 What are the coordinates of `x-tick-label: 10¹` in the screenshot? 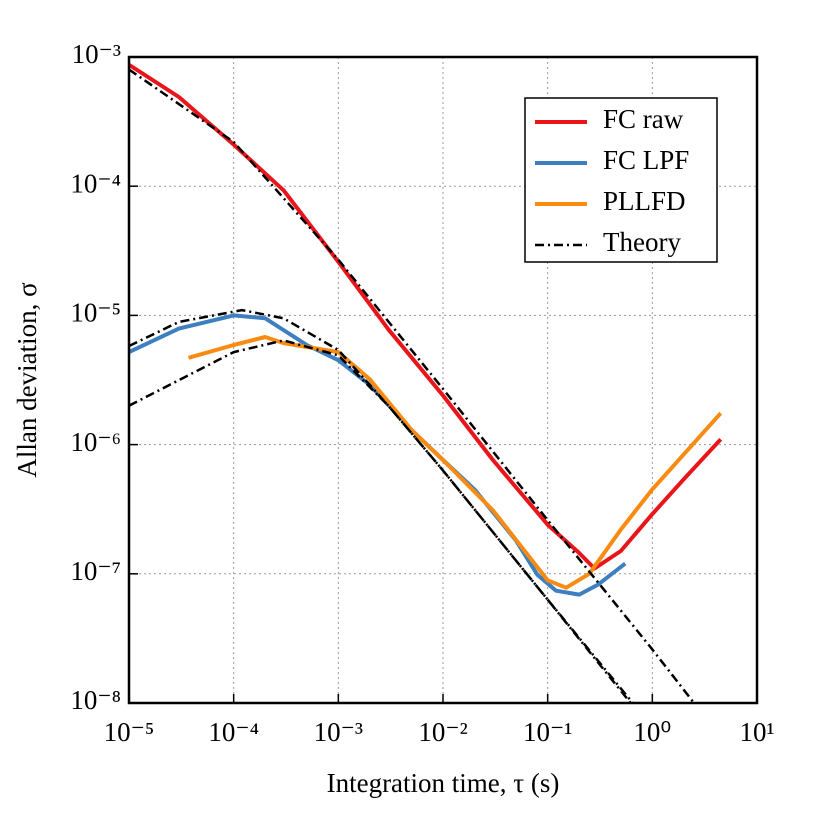 It's located at (756, 732).